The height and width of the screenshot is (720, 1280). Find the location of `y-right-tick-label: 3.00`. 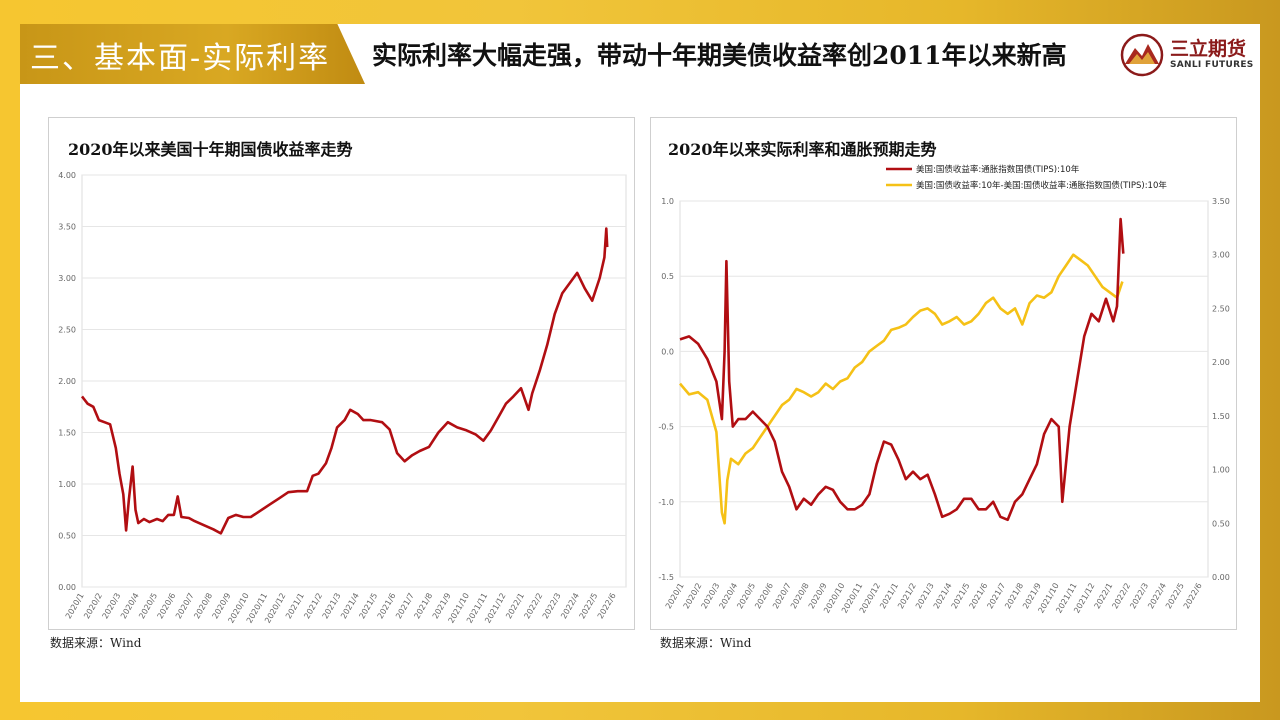

y-right-tick-label: 3.00 is located at coordinates (1221, 255).